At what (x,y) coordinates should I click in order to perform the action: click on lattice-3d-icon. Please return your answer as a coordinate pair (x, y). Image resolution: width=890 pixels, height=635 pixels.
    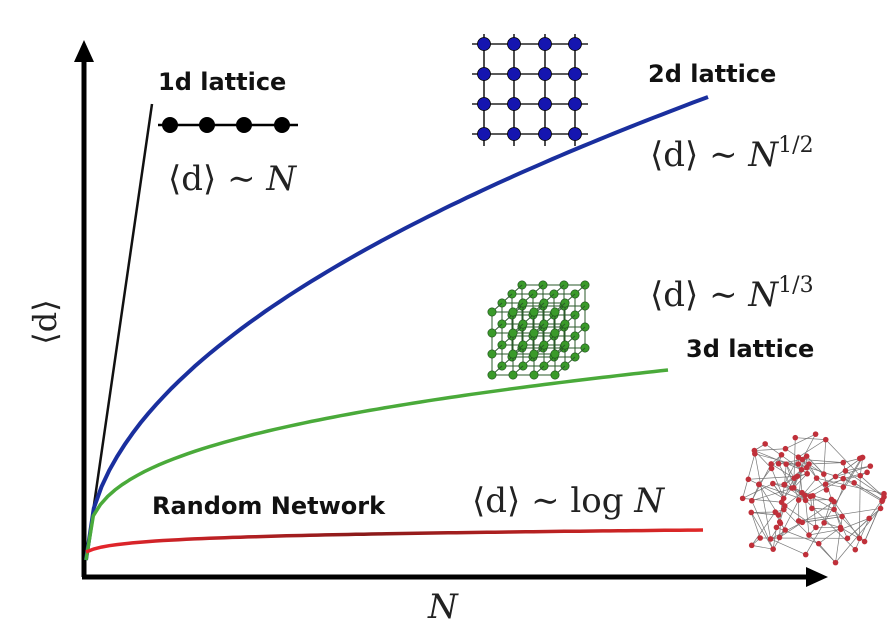
    Looking at the image, I should click on (538, 330).